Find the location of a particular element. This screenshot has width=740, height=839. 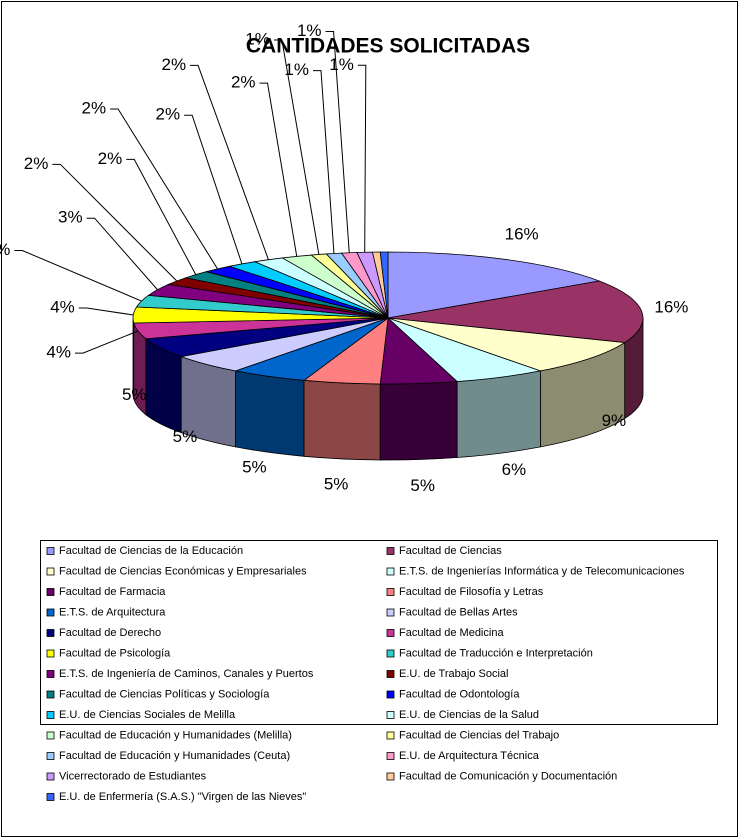

legend-label: Facultad de Ciencias del Trabajo is located at coordinates (479, 735).